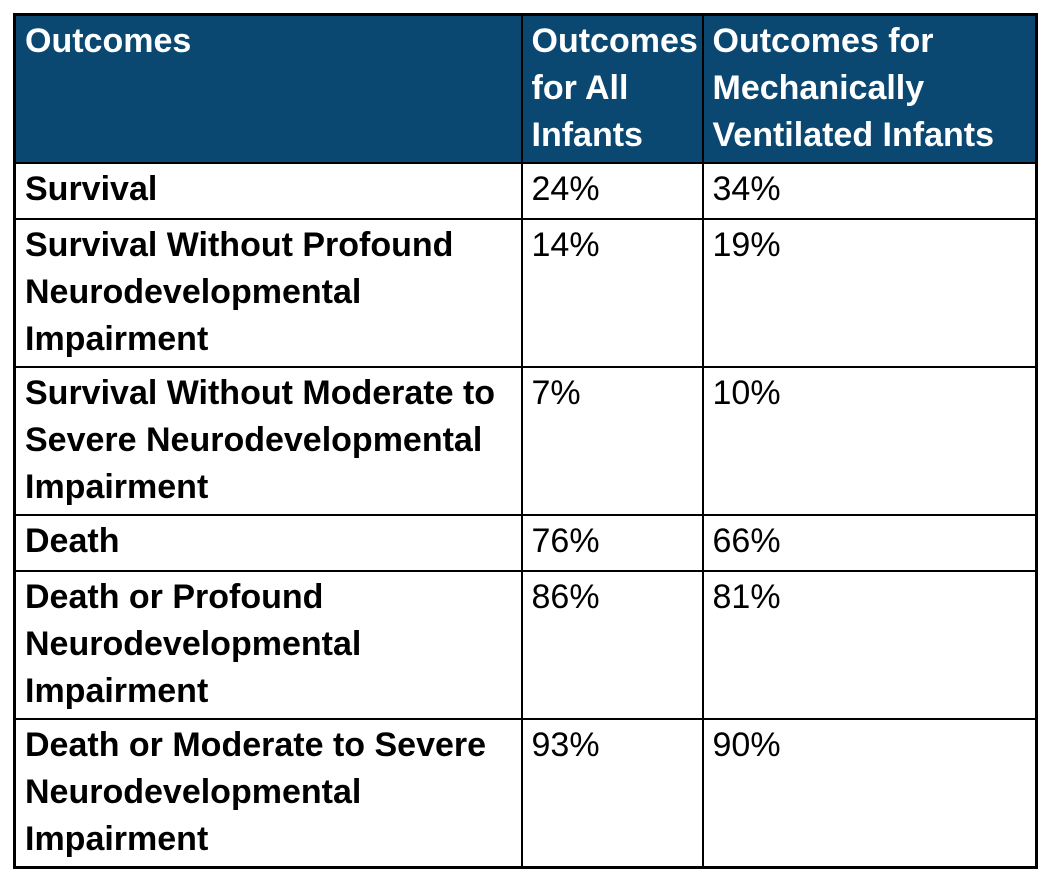  I want to click on all-infants-value-cell: 14%, so click(612, 293).